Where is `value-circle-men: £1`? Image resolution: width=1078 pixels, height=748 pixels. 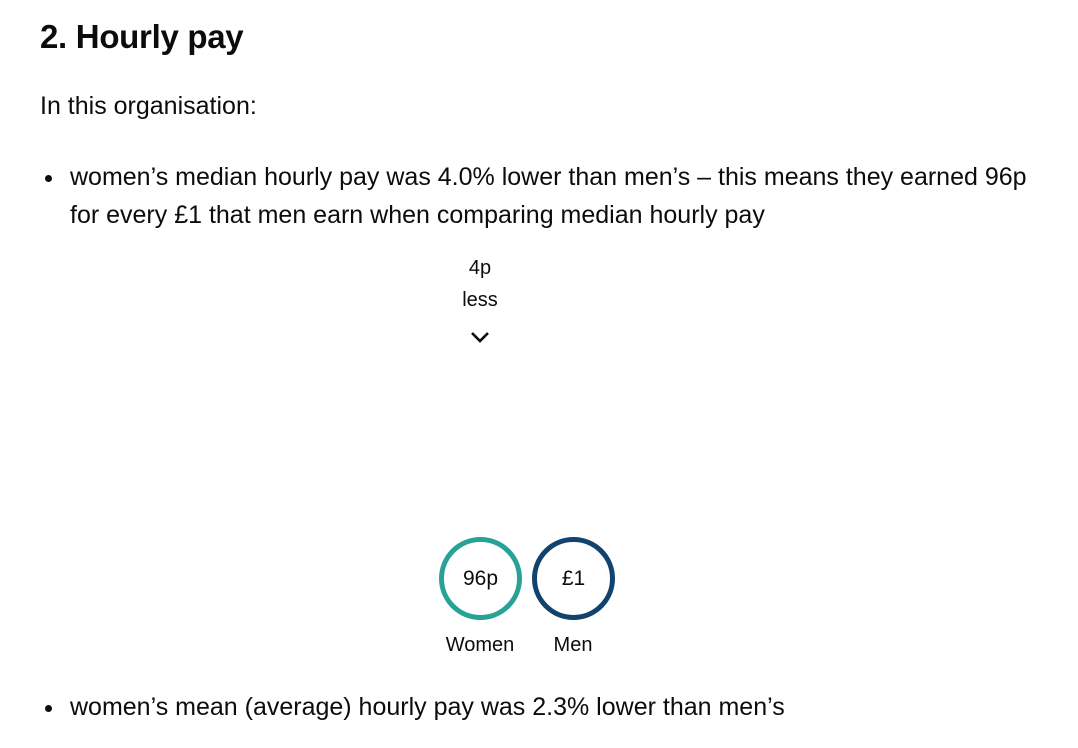
value-circle-men: £1 is located at coordinates (573, 578).